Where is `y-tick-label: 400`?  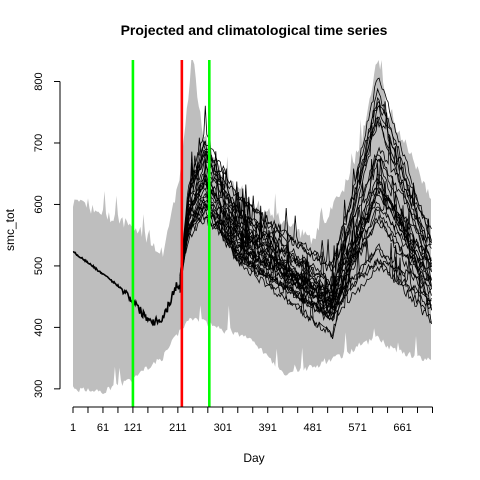 y-tick-label: 400 is located at coordinates (39, 327).